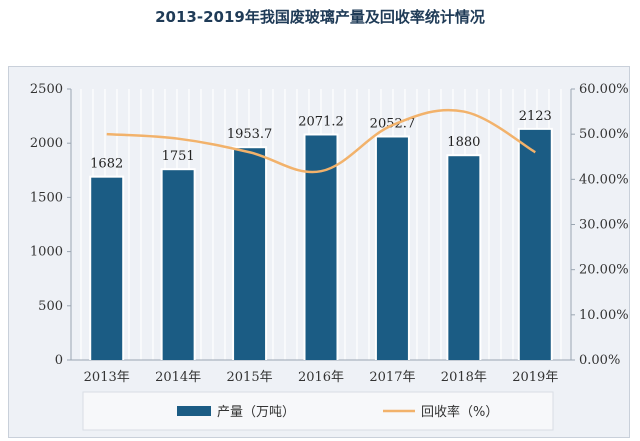 The height and width of the screenshot is (441, 640). Describe the element at coordinates (392, 377) in the screenshot. I see `x-tick-label: 2017年` at that location.